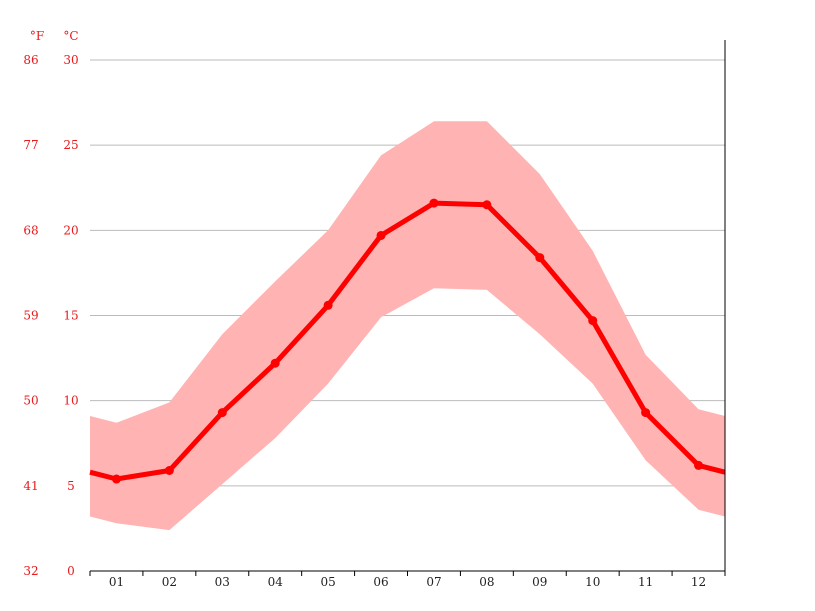 The height and width of the screenshot is (611, 815). What do you see at coordinates (30, 60) in the screenshot?
I see `y-tick-label-f: 86` at bounding box center [30, 60].